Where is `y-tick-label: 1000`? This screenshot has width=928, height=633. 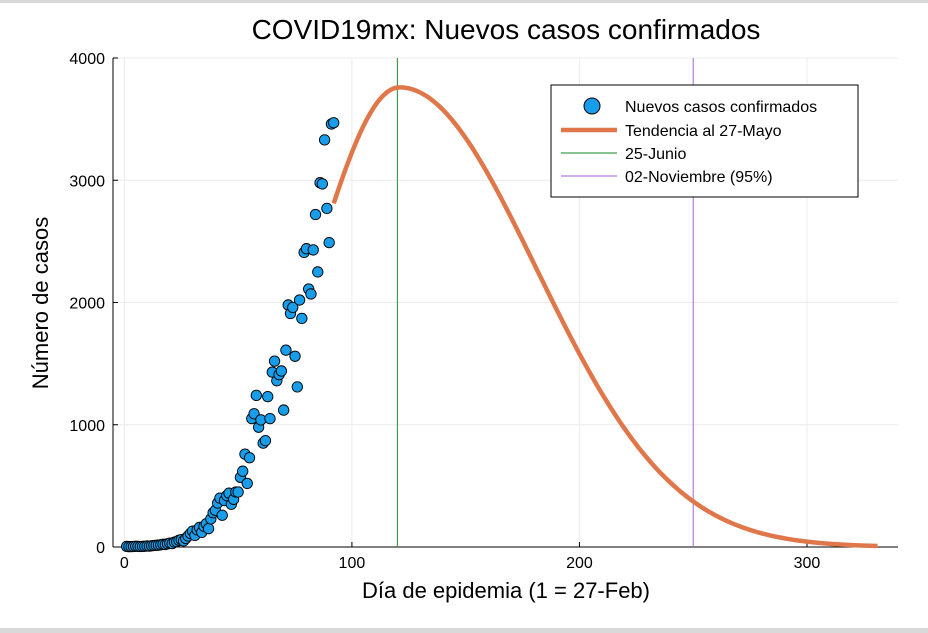 y-tick-label: 1000 is located at coordinates (87, 426).